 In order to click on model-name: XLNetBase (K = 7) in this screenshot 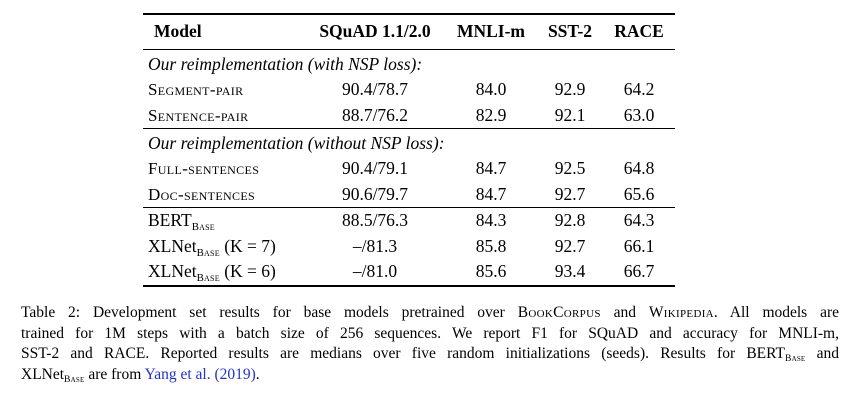, I will do `click(224, 247)`.